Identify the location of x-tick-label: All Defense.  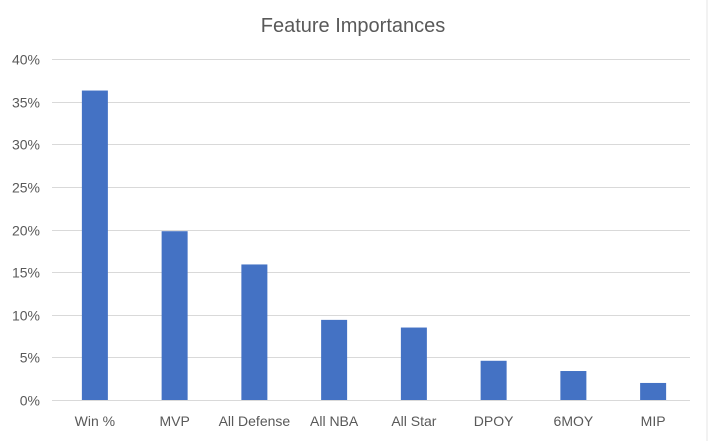
(255, 421).